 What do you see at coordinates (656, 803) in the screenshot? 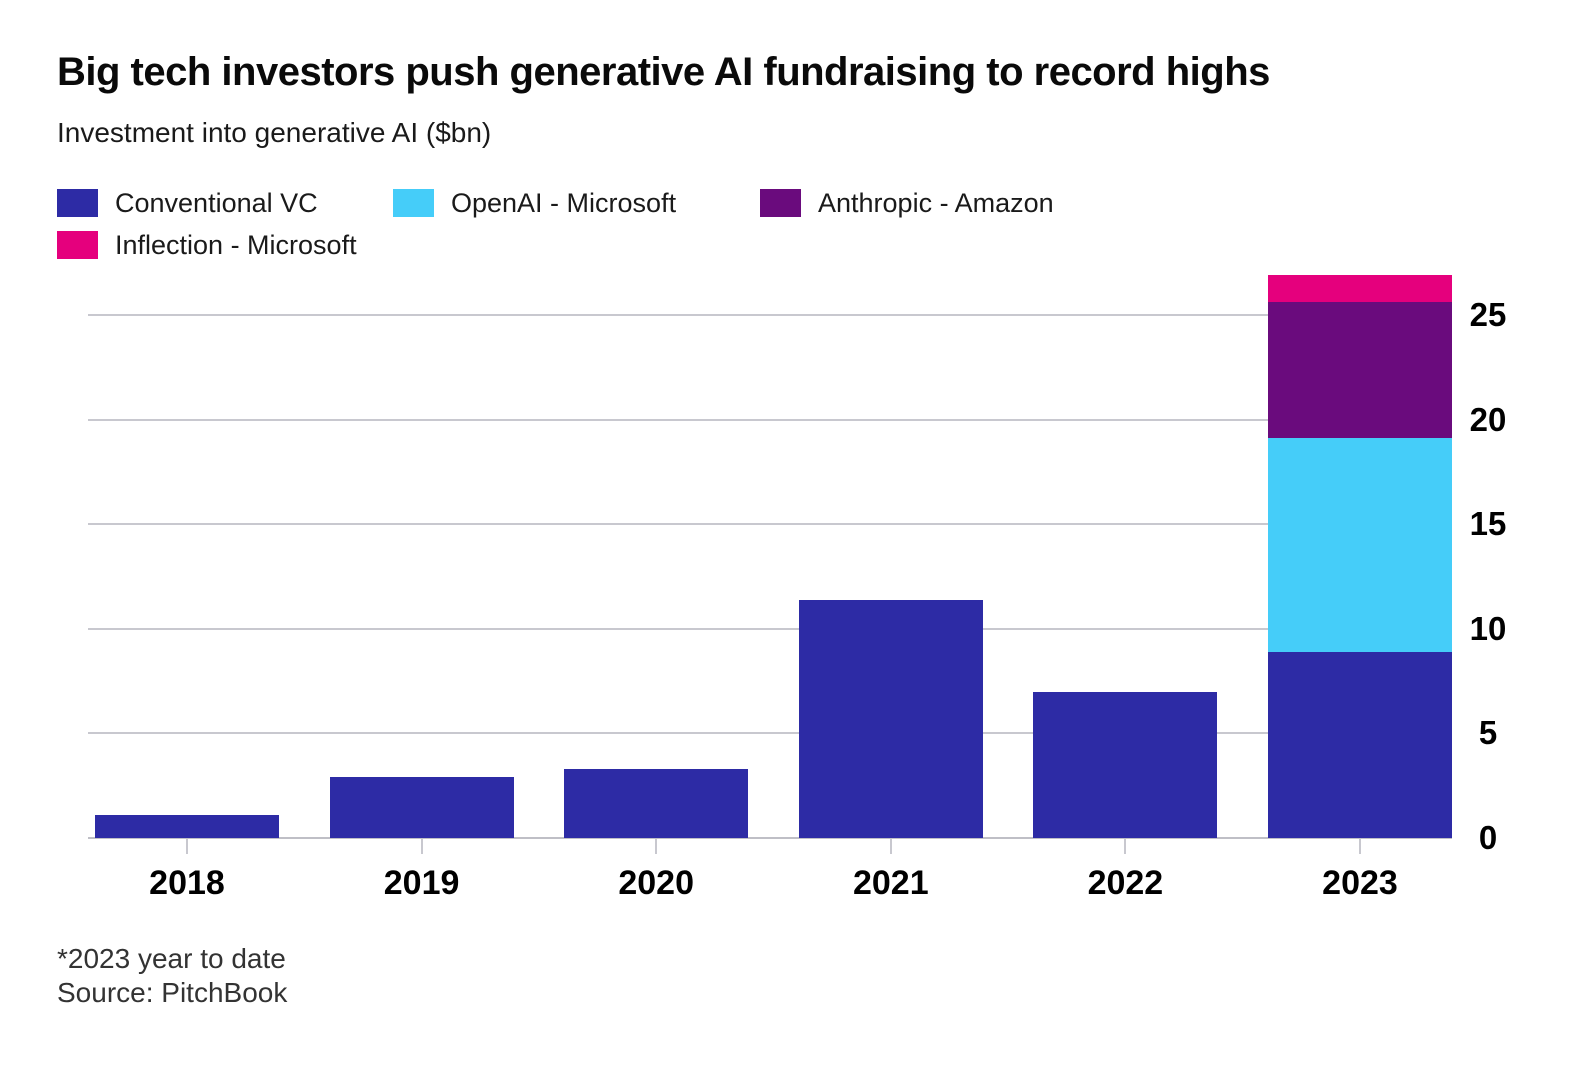
I see `bar-2020-conventional-vc` at bounding box center [656, 803].